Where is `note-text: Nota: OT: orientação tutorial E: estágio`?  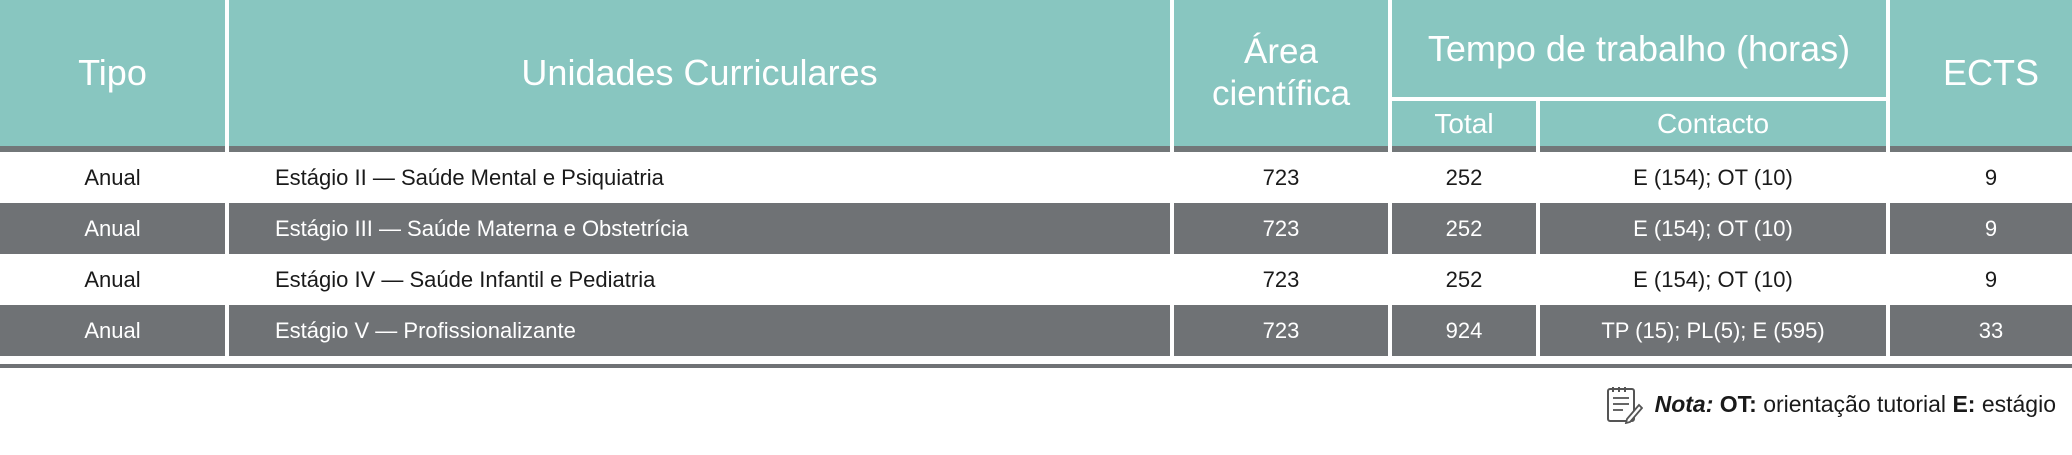 note-text: Nota: OT: orientação tutorial E: estágio is located at coordinates (1855, 404).